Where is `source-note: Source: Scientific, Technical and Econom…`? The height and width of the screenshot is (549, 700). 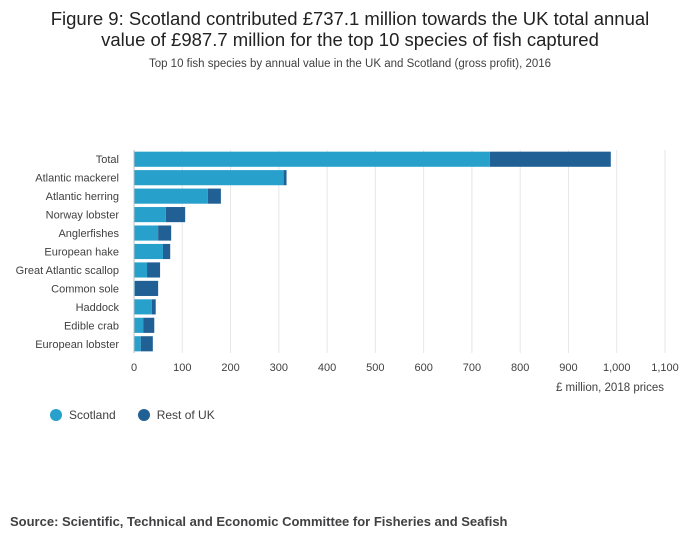 source-note: Source: Scientific, Technical and Econom… is located at coordinates (259, 521).